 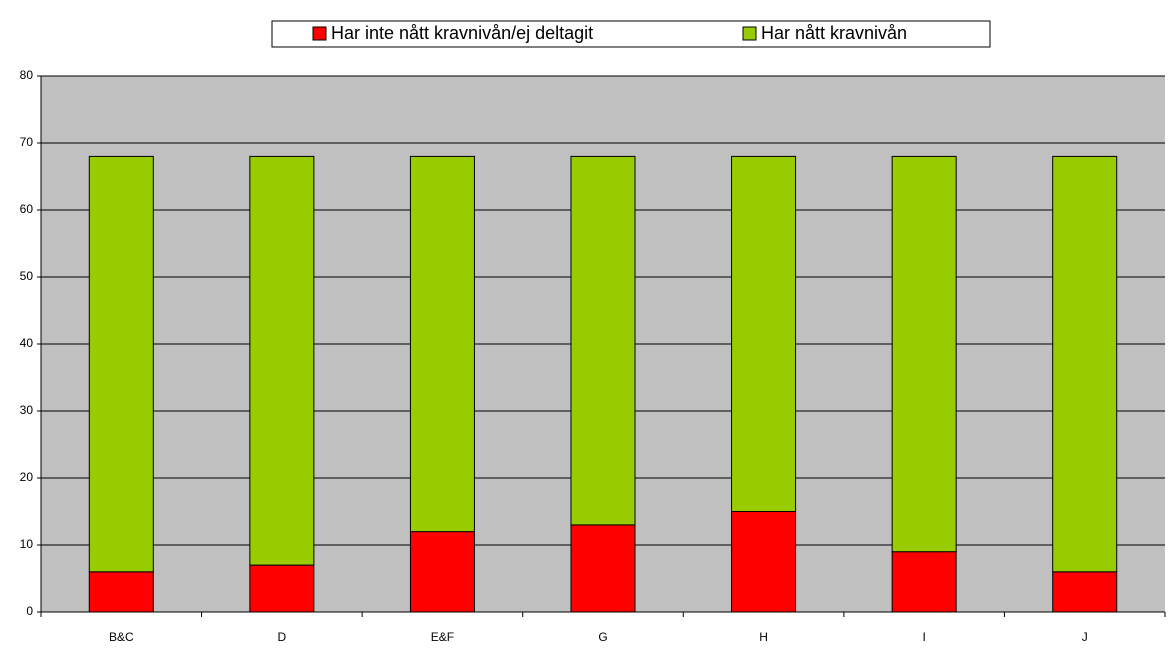 What do you see at coordinates (763, 637) in the screenshot?
I see `x-tick-label: H` at bounding box center [763, 637].